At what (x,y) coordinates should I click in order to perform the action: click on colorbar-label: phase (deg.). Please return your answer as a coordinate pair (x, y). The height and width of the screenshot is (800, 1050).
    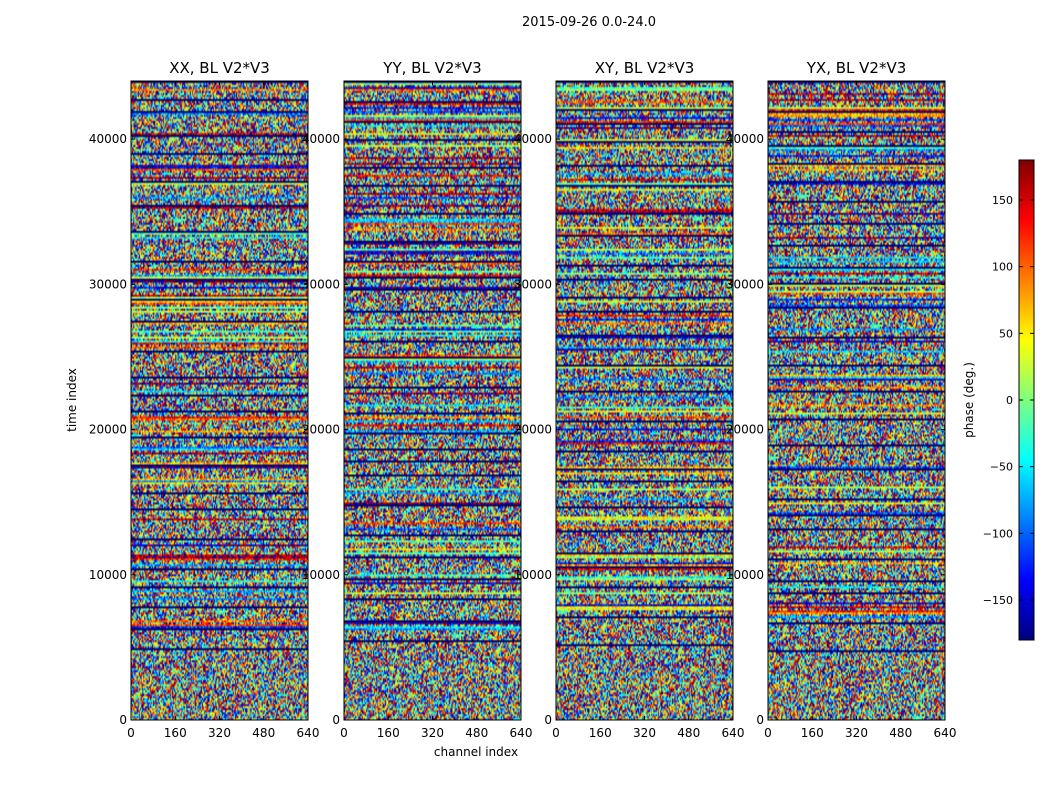
    Looking at the image, I should click on (969, 400).